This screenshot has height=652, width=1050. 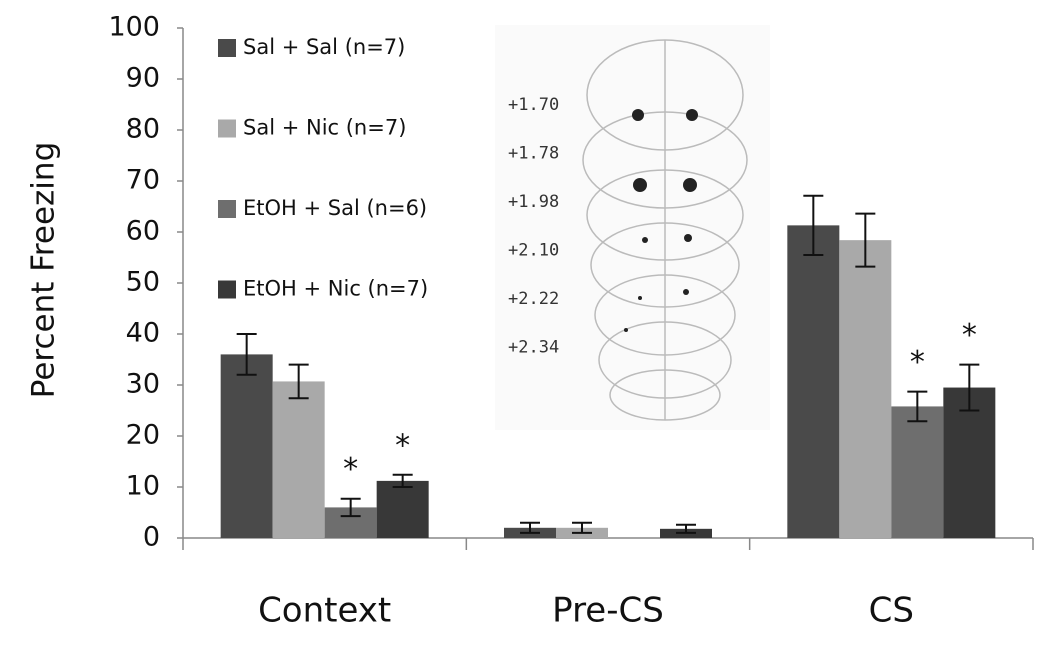 I want to click on inset-label: +2.22, so click(x=533, y=299).